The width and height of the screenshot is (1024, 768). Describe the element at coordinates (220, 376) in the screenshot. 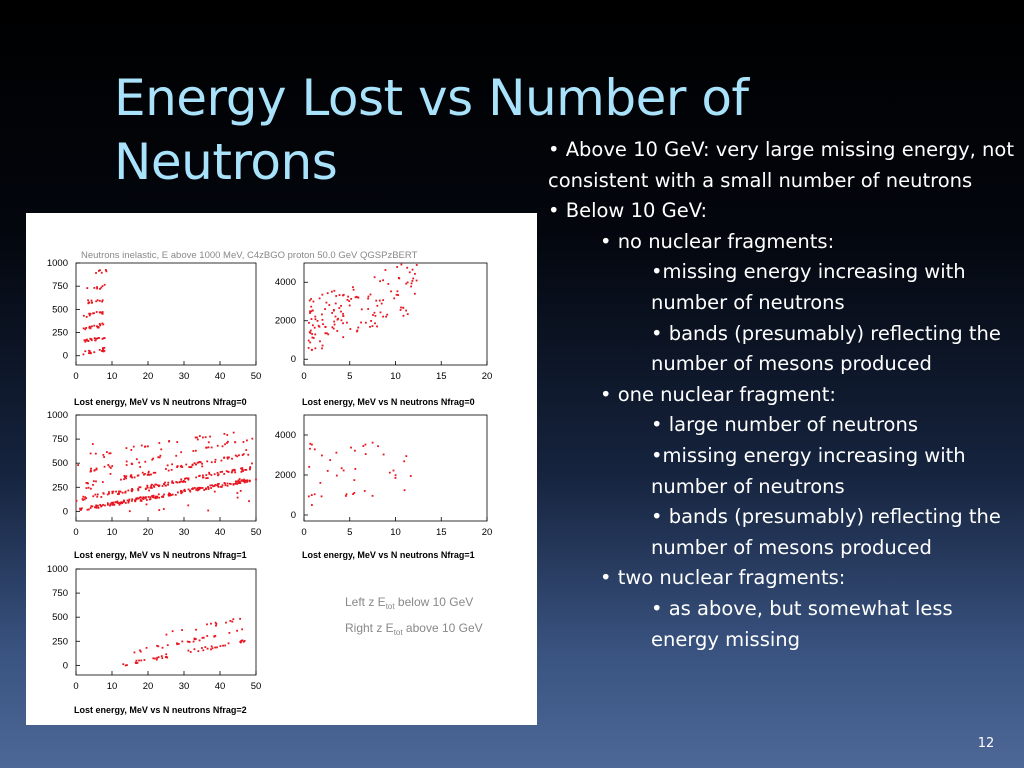

I see `x-tick-label: 40` at that location.